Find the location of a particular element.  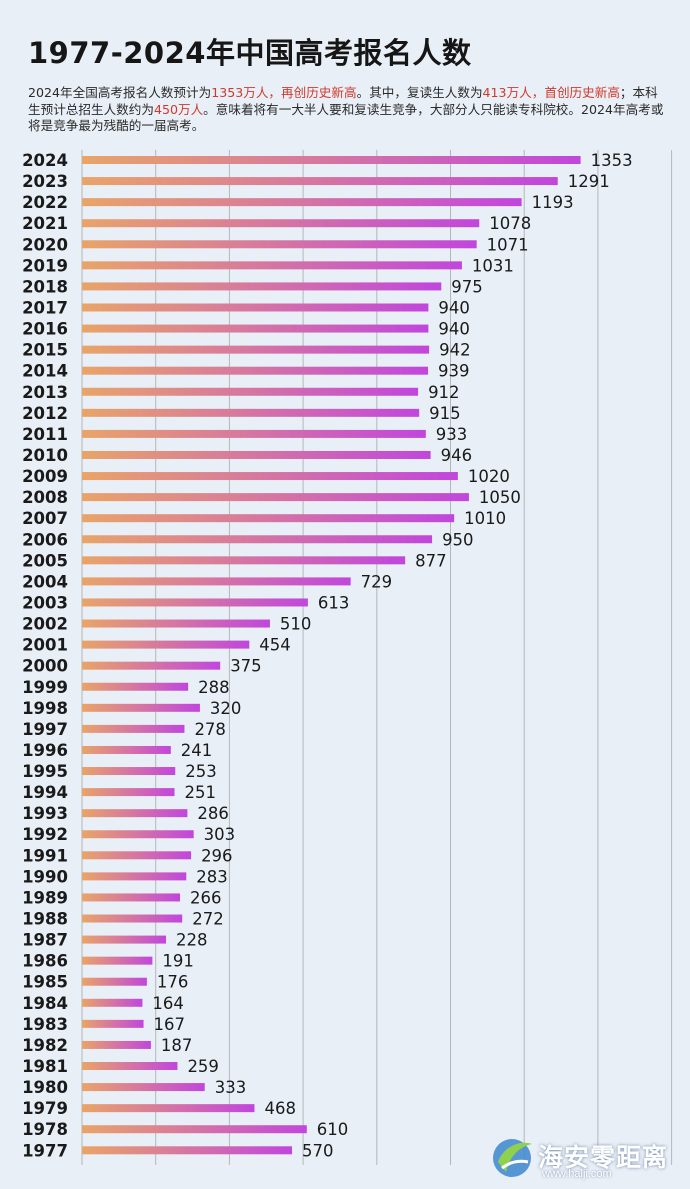

value-label: 1010 is located at coordinates (485, 518).